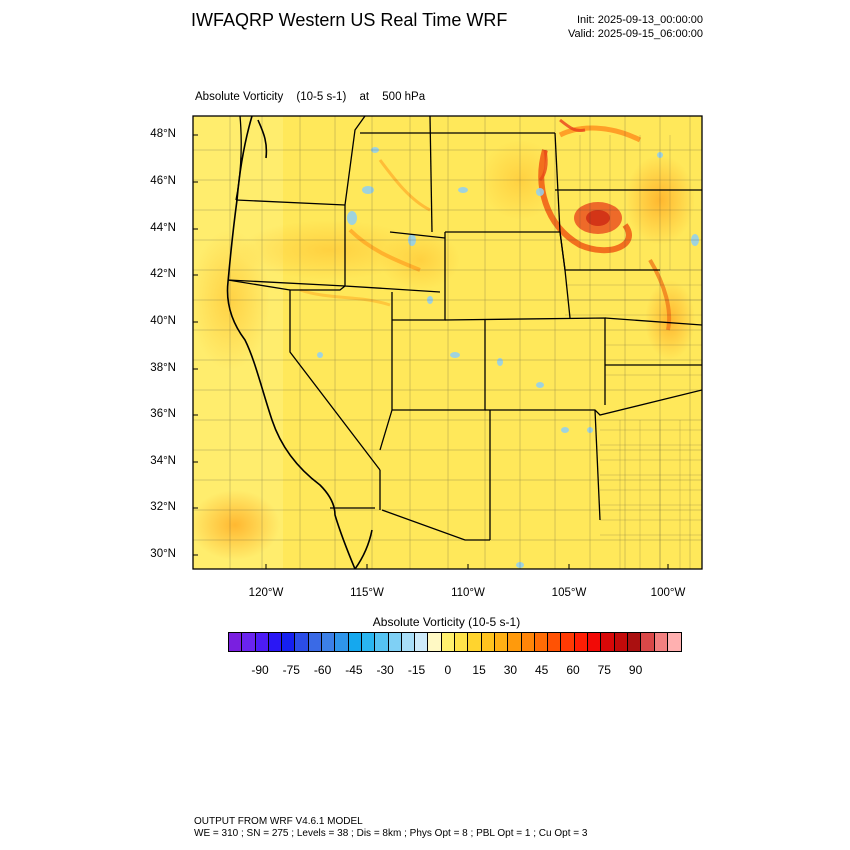  Describe the element at coordinates (416, 670) in the screenshot. I see `colorbar-label: -15` at that location.